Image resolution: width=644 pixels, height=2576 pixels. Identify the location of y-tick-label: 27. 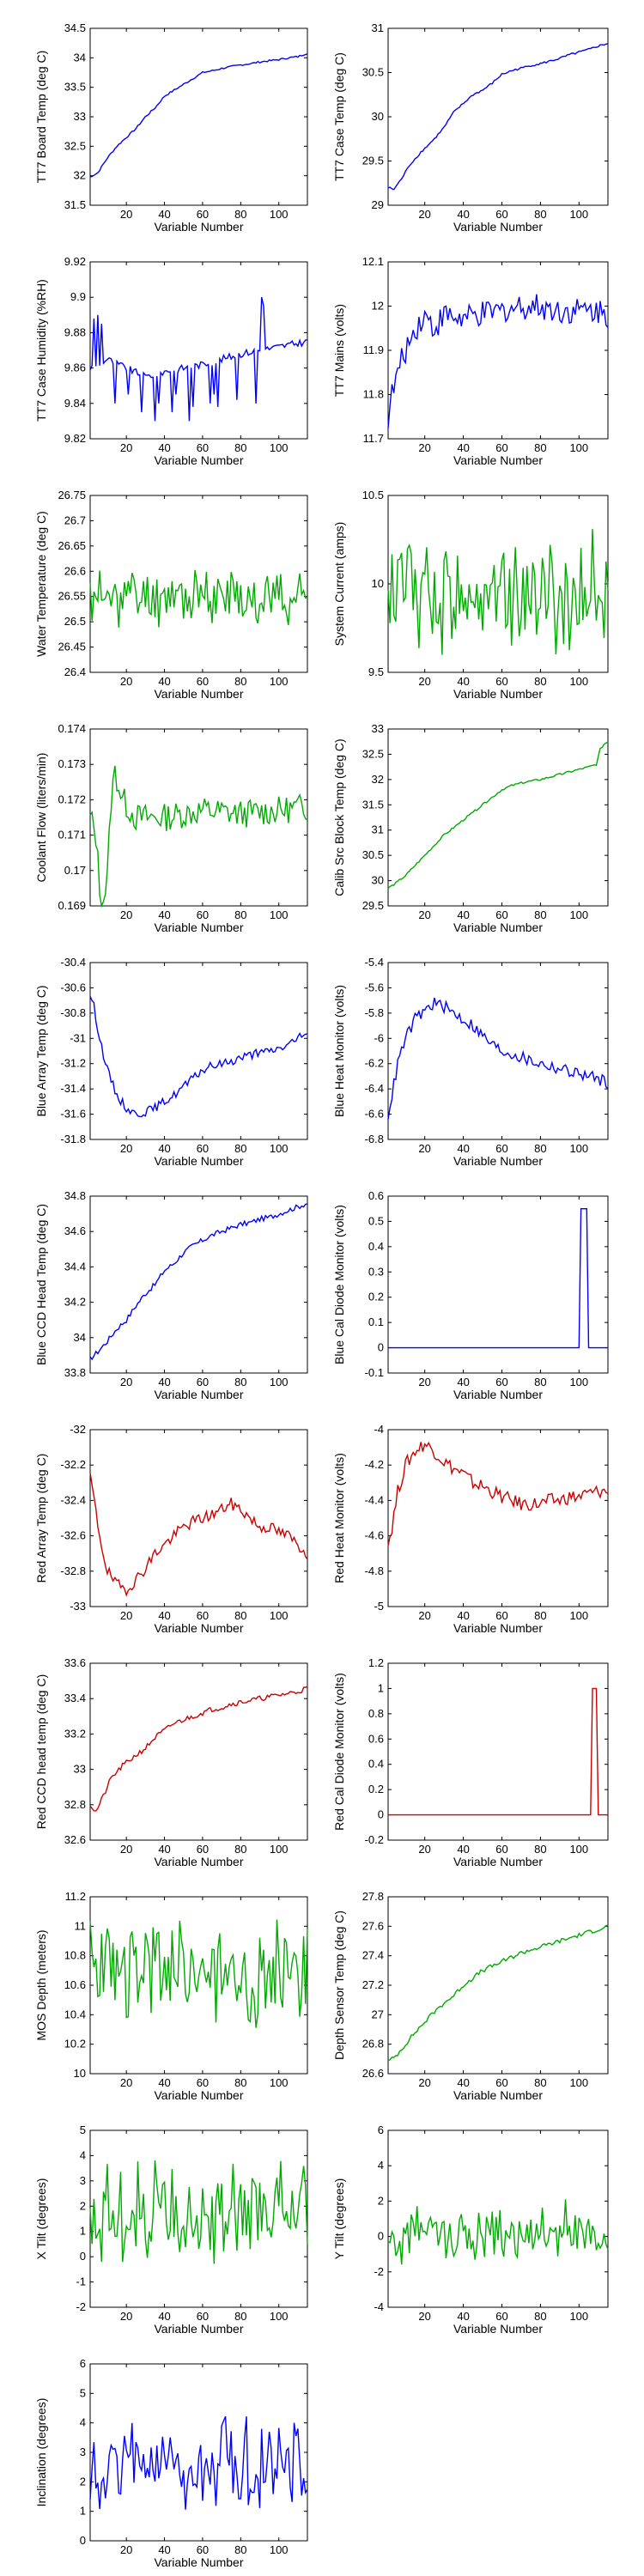
(378, 2014).